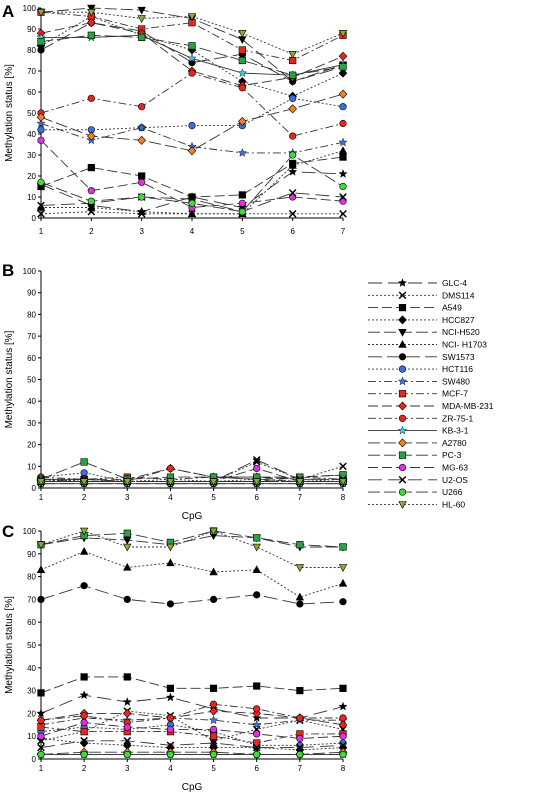 The width and height of the screenshot is (550, 798). Describe the element at coordinates (192, 685) in the screenshot. I see `series-line-a549` at that location.